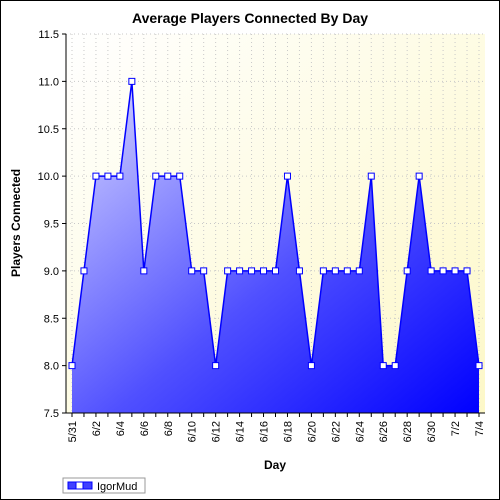 This screenshot has width=500, height=500. Describe the element at coordinates (145, 428) in the screenshot. I see `x-tick-label: 6/6` at that location.